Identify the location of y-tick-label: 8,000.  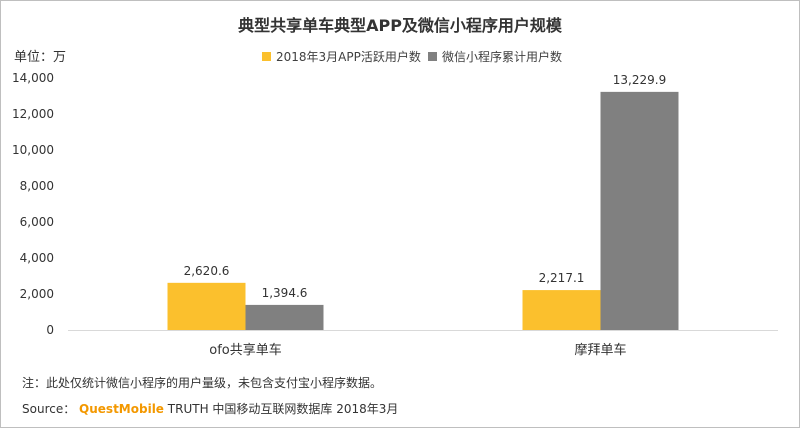
(37, 186).